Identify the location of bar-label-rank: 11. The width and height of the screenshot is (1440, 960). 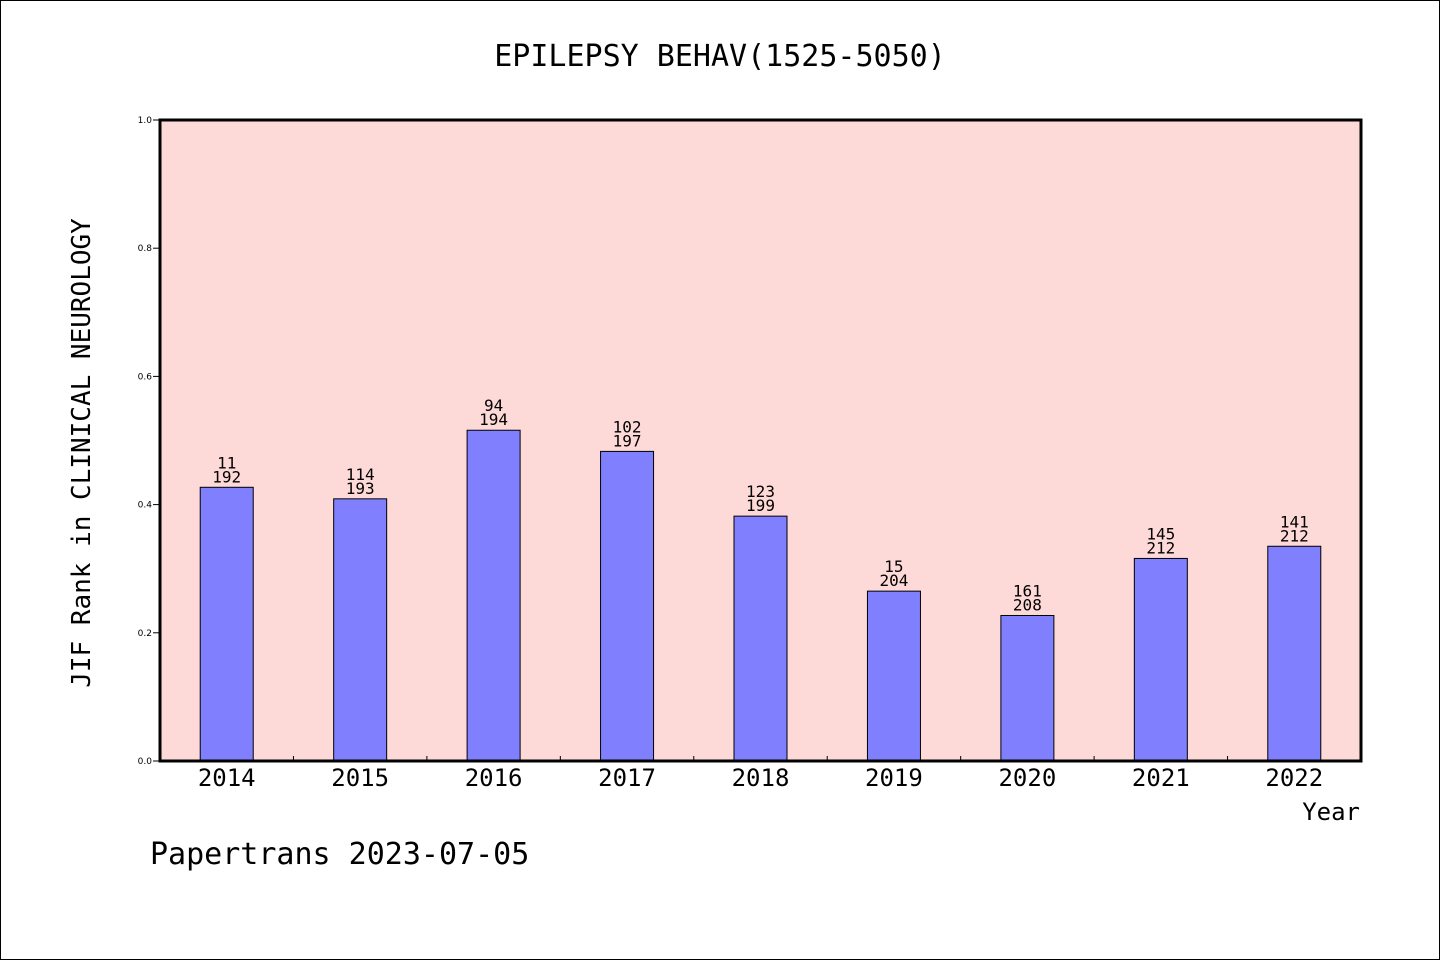
(226, 462).